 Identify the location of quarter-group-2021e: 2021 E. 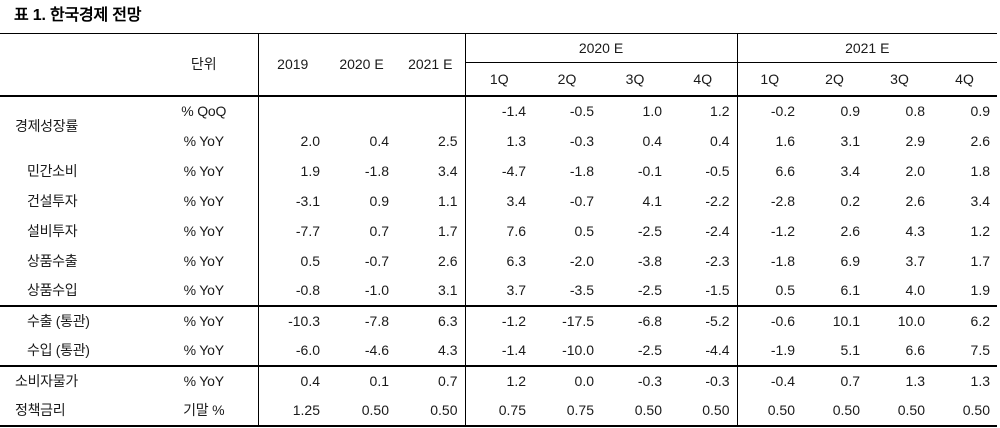
(867, 48).